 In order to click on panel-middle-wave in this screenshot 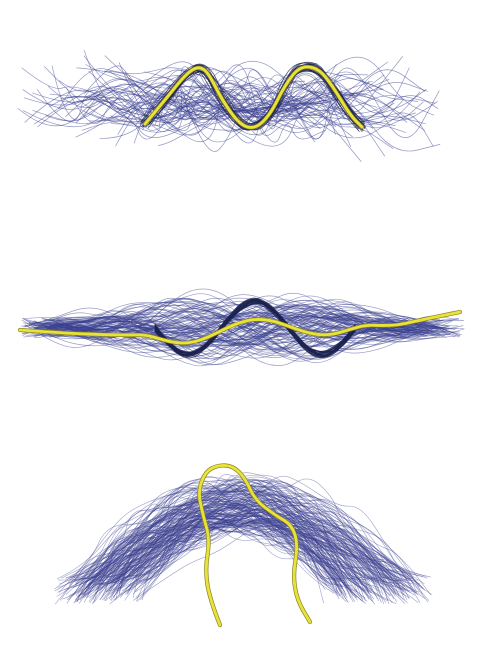, I will do `click(241, 327)`.